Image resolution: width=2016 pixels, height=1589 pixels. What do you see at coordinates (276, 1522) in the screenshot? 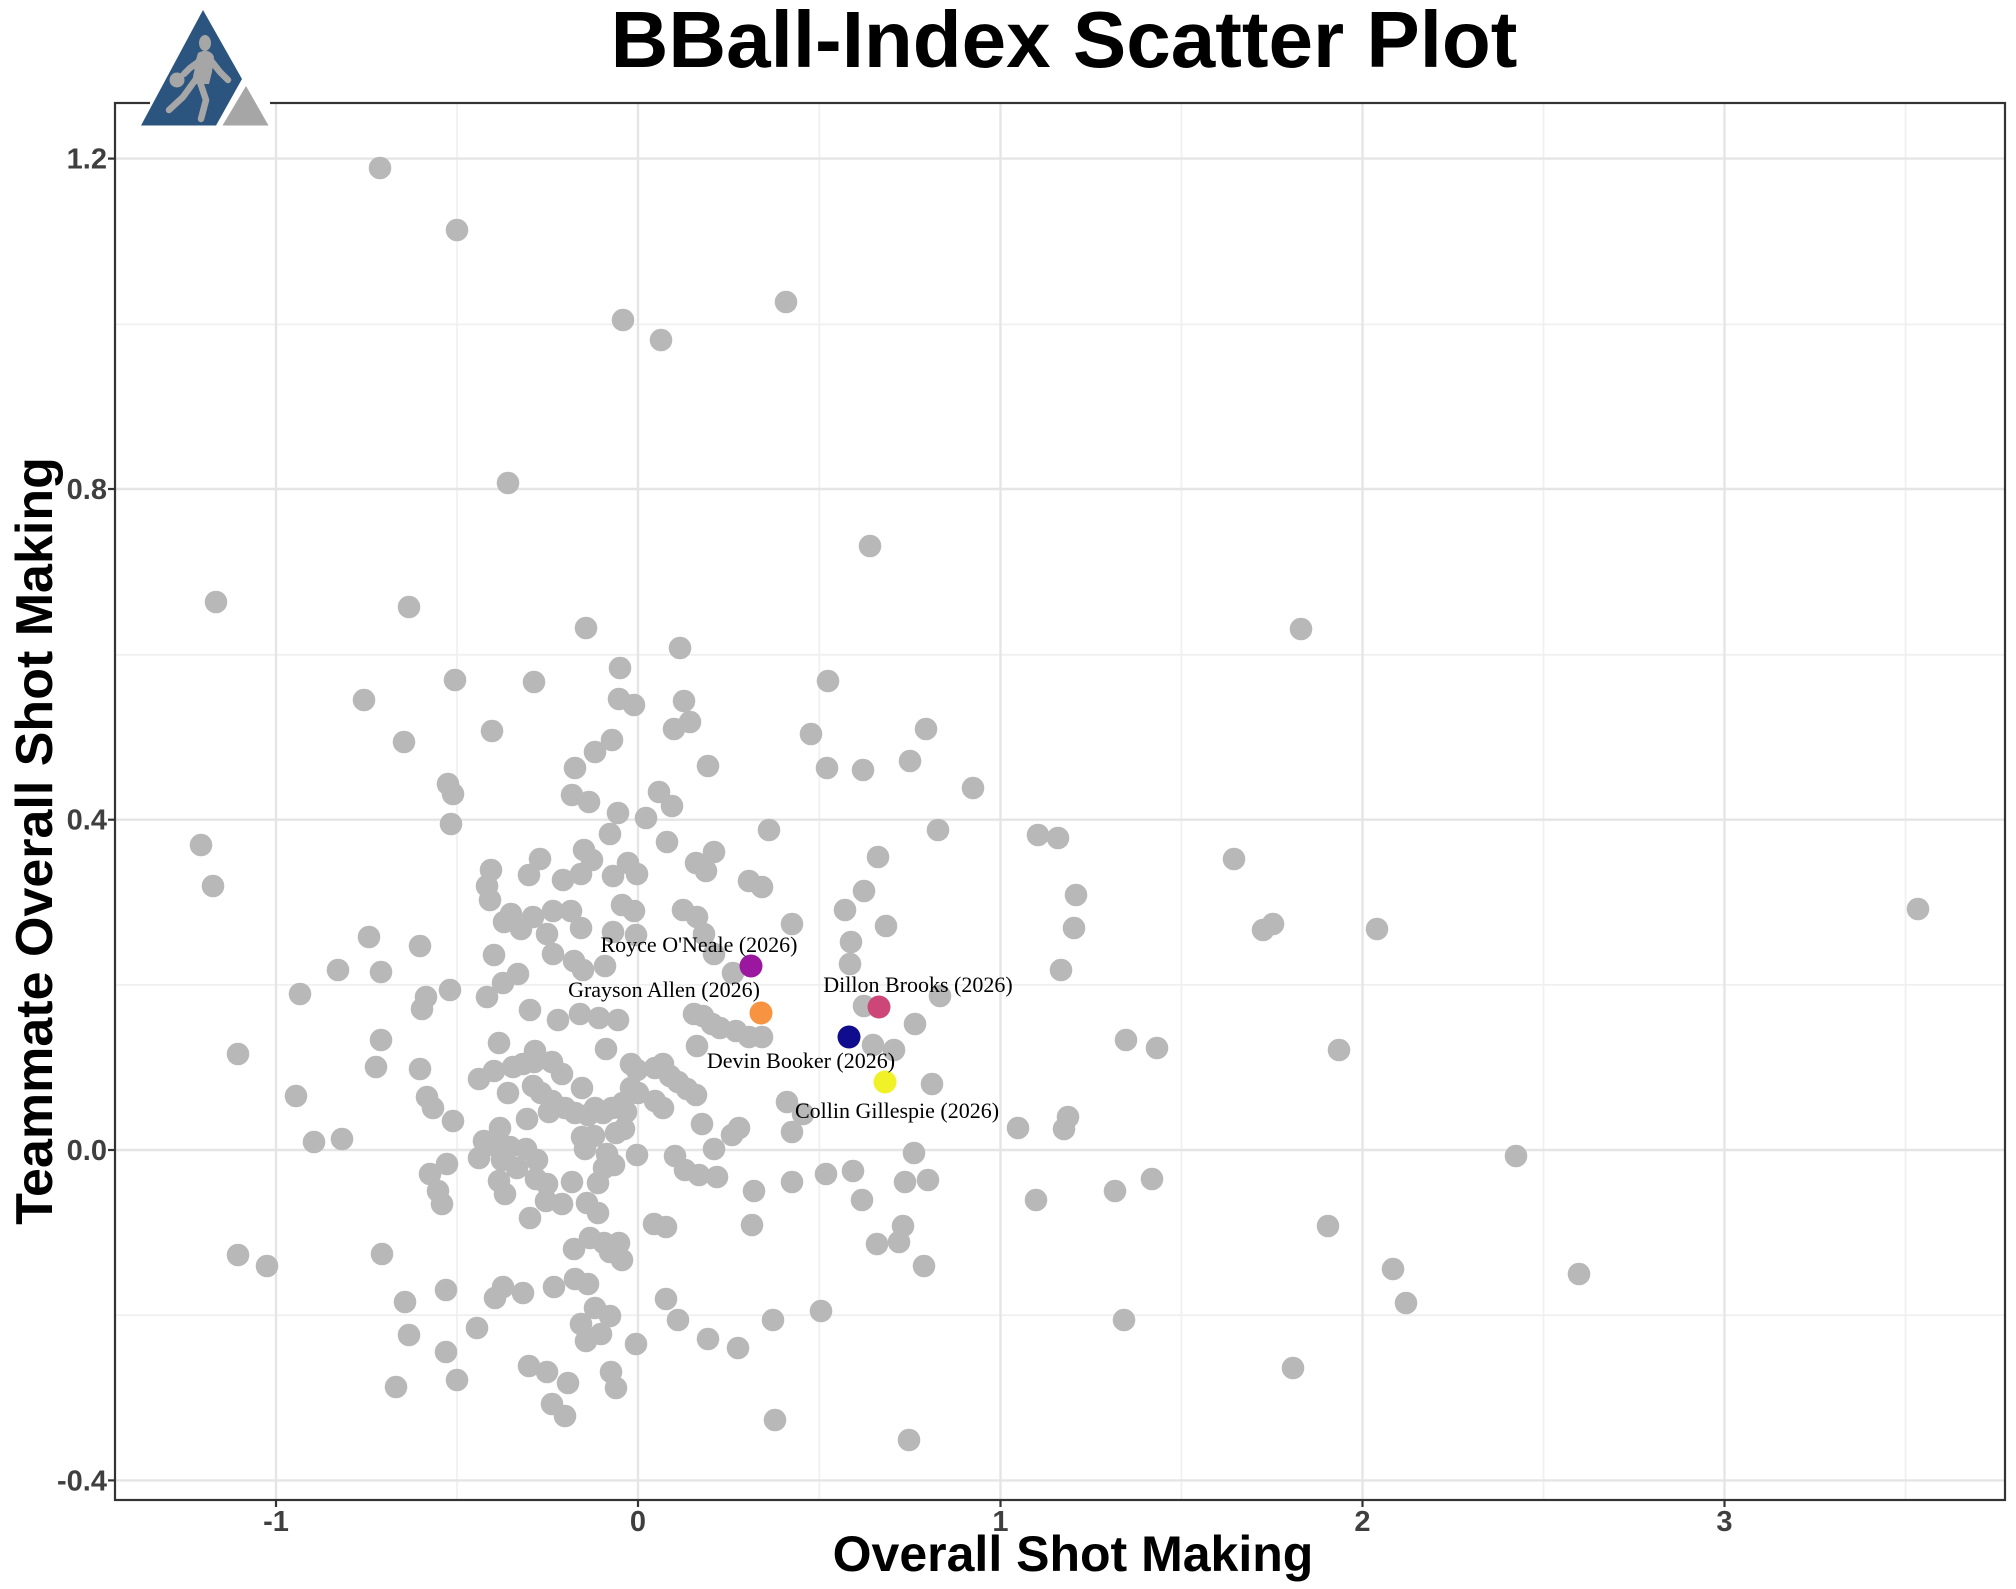
I see `svg-text: -1` at bounding box center [276, 1522].